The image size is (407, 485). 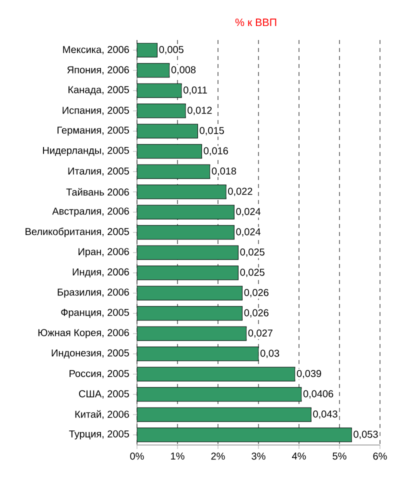 What do you see at coordinates (309, 374) in the screenshot?
I see `data-label: 0,039` at bounding box center [309, 374].